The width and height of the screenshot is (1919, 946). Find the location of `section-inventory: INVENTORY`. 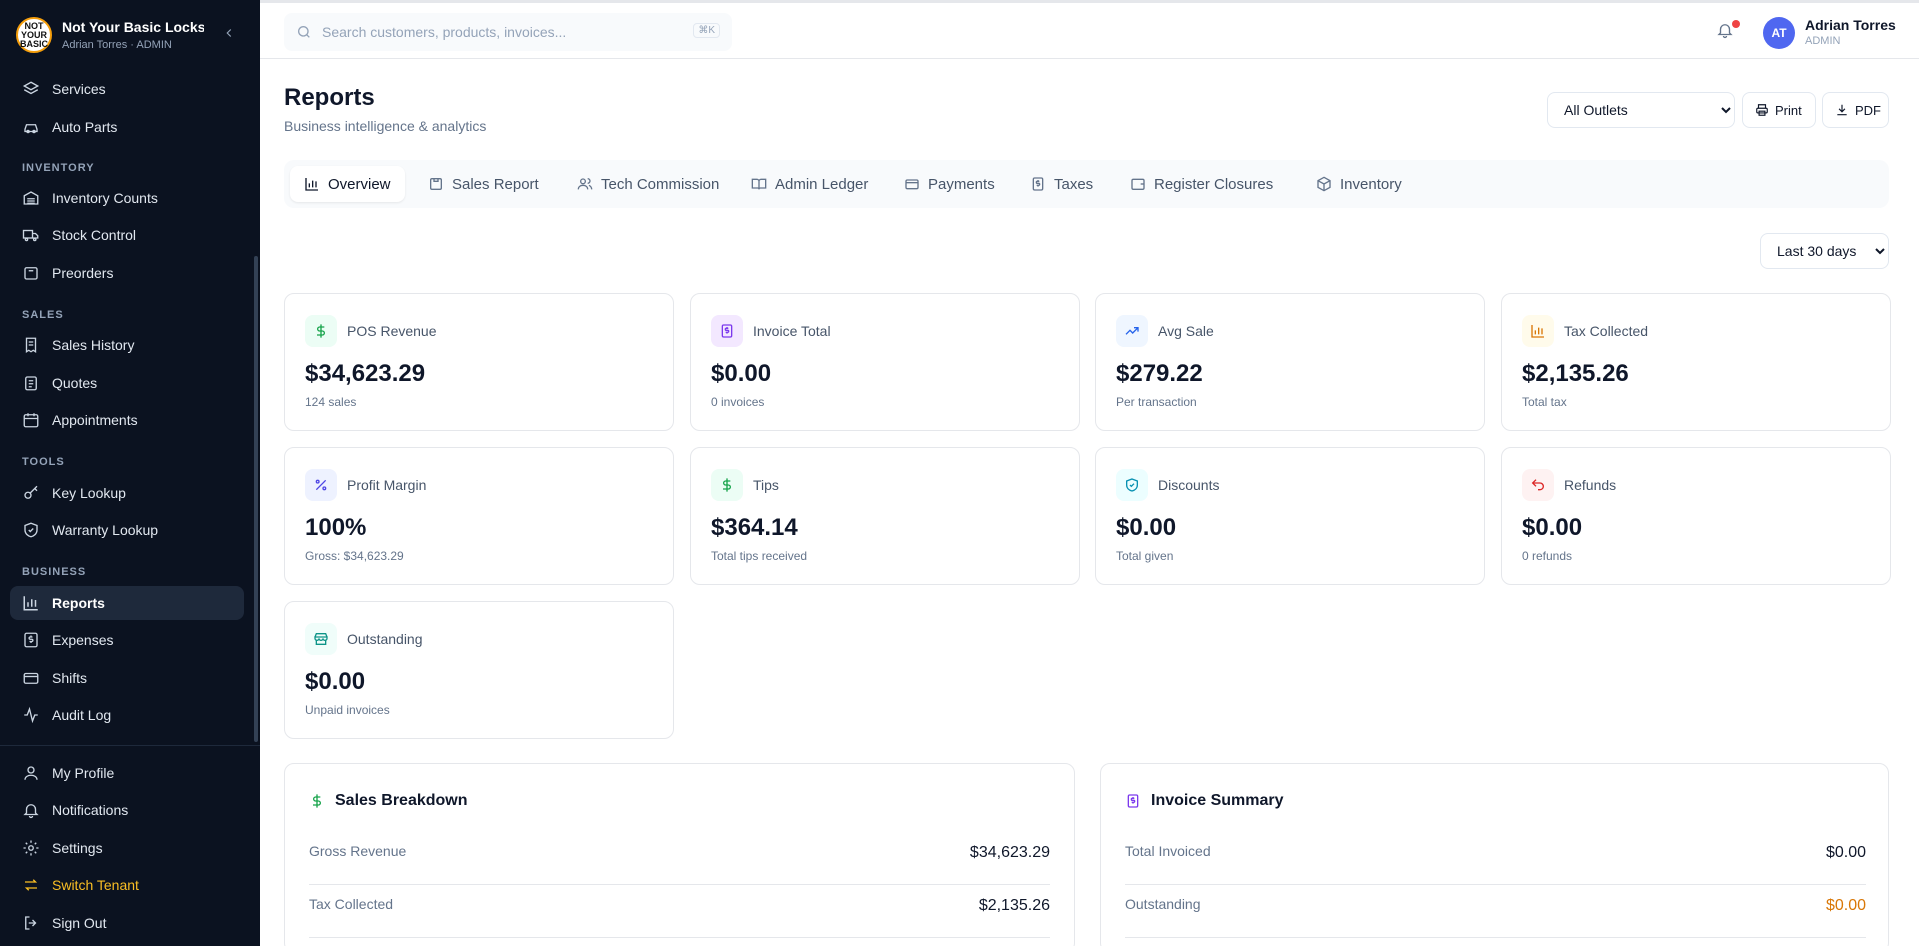

section-inventory: INVENTORY is located at coordinates (58, 168).